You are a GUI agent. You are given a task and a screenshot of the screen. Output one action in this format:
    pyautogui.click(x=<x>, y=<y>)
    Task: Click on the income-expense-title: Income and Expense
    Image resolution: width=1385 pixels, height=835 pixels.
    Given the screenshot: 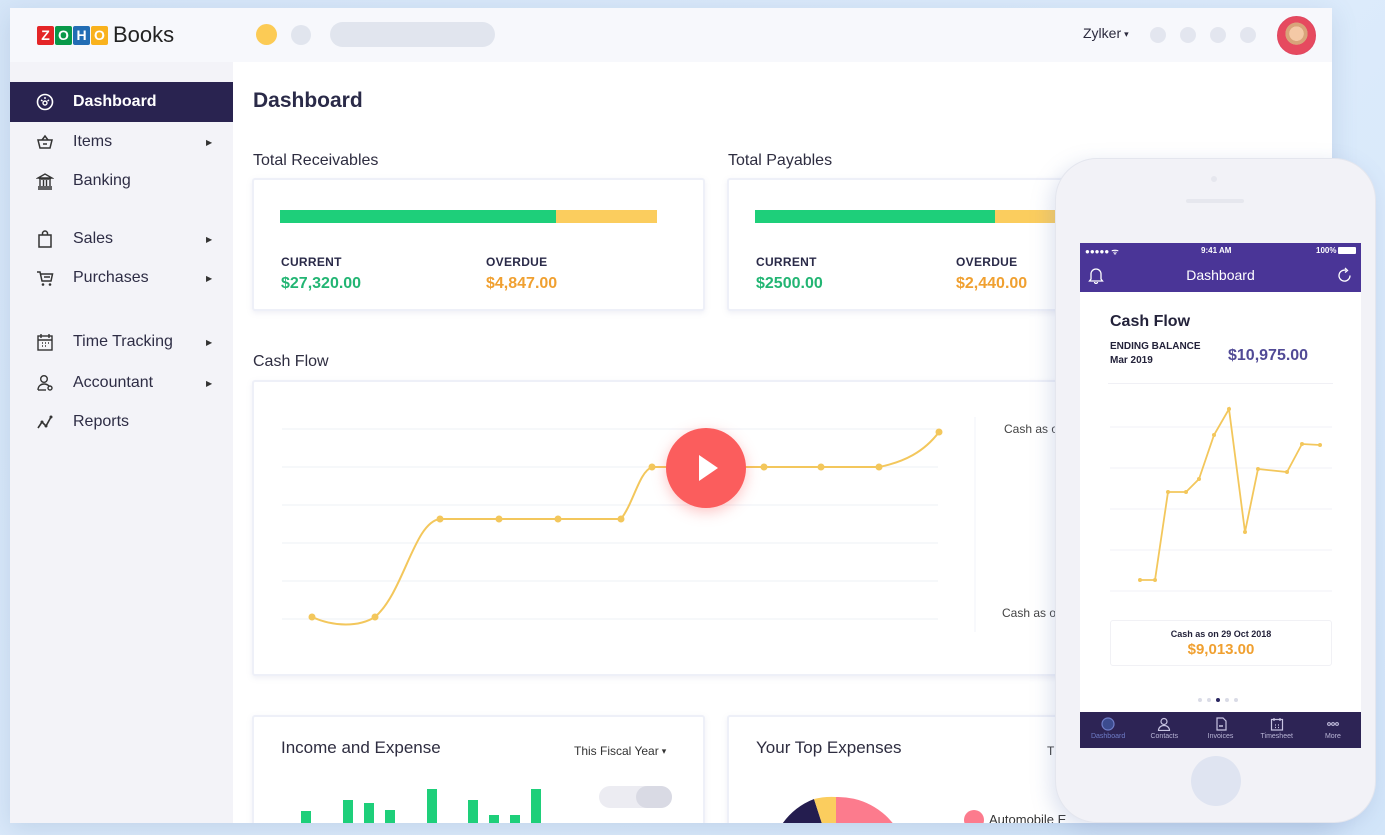 What is the action you would take?
    pyautogui.click(x=361, y=747)
    